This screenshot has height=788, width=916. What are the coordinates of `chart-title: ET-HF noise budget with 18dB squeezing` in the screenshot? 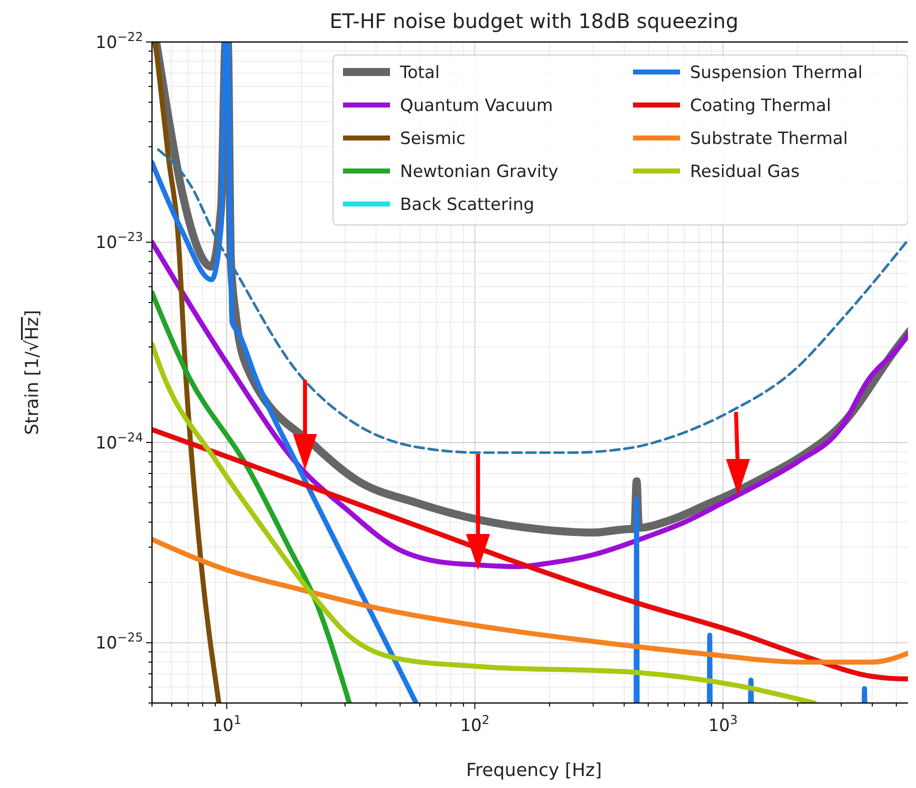 It's located at (534, 21).